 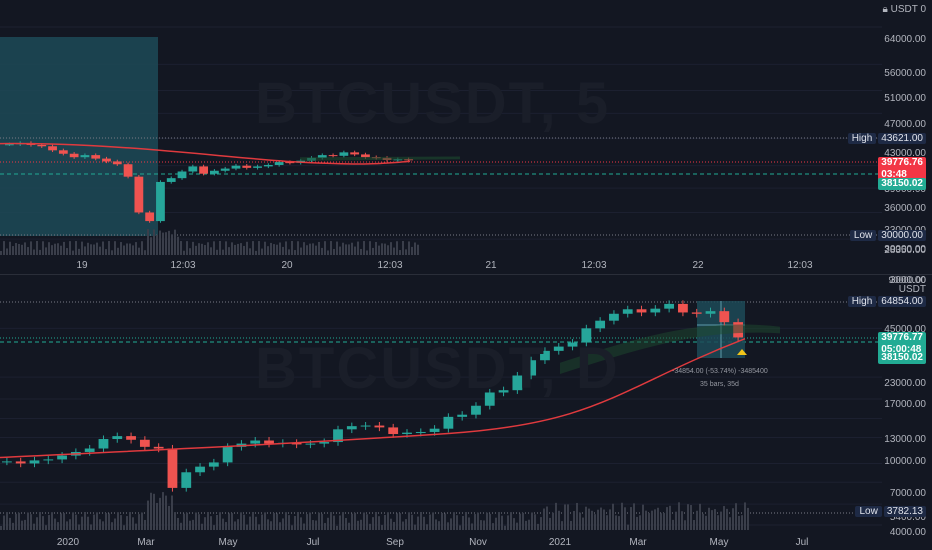 I want to click on low-label: Low, so click(x=868, y=511).